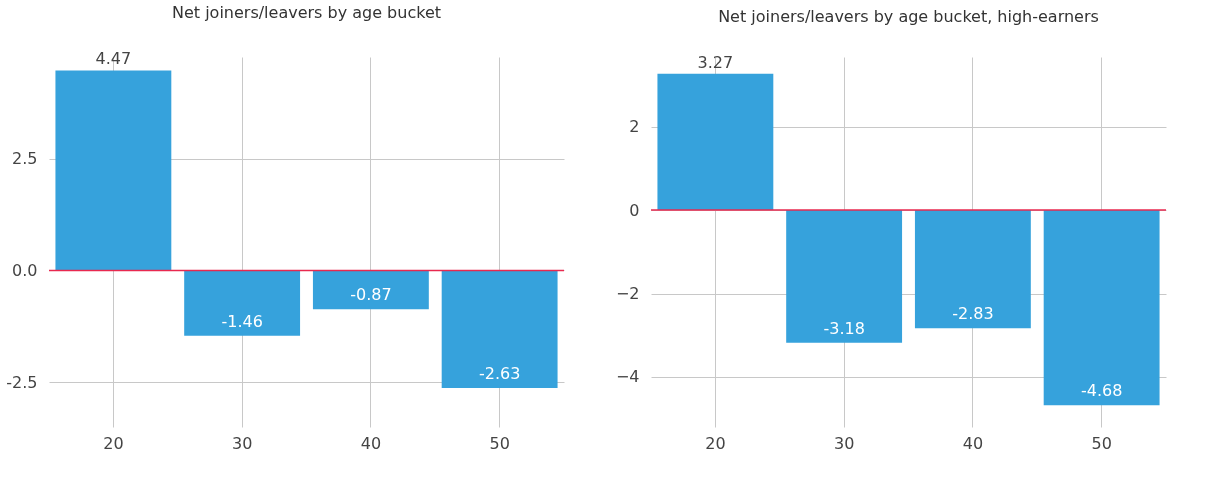 This screenshot has width=1208, height=504. What do you see at coordinates (1101, 391) in the screenshot?
I see `data-label: -4.68` at bounding box center [1101, 391].